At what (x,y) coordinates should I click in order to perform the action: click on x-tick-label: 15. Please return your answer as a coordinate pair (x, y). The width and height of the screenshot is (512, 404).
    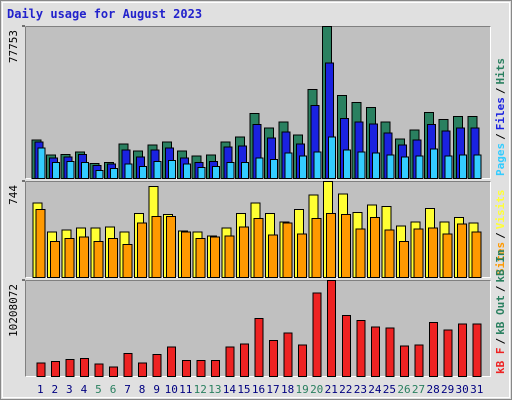
    Looking at the image, I should click on (243, 389).